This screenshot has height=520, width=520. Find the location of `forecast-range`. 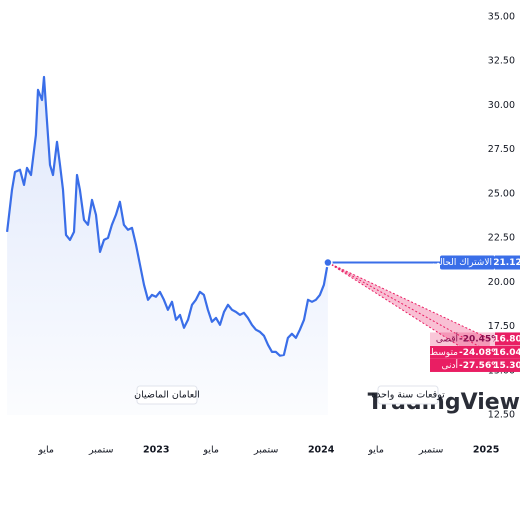

forecast-range is located at coordinates (408, 314).